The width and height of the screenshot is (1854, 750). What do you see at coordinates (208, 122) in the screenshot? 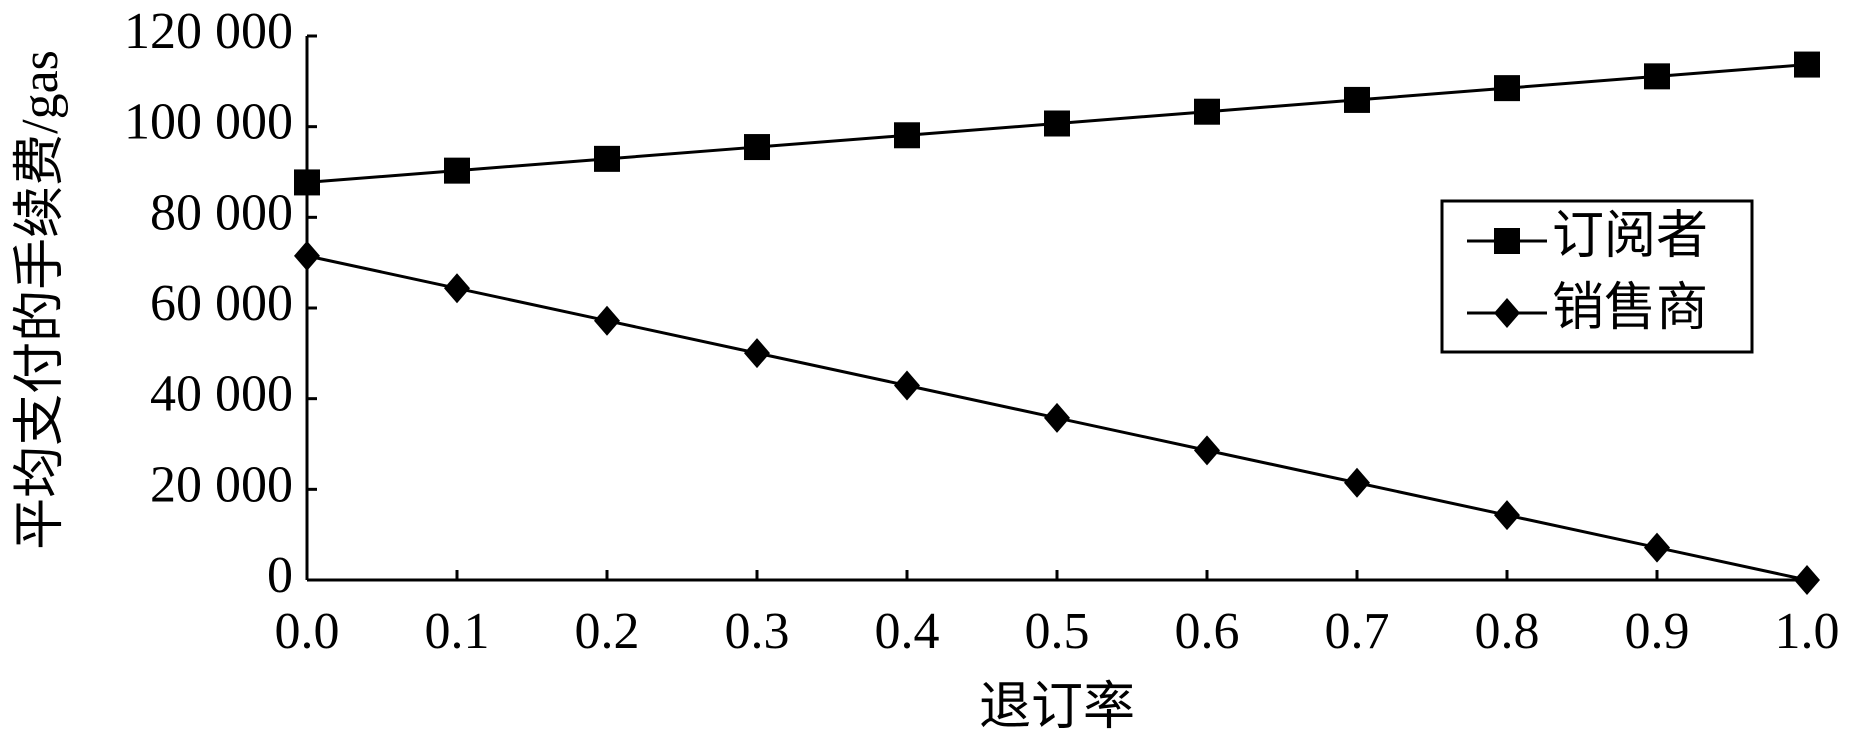
I see `y-tick-label: 100 000` at bounding box center [208, 122].